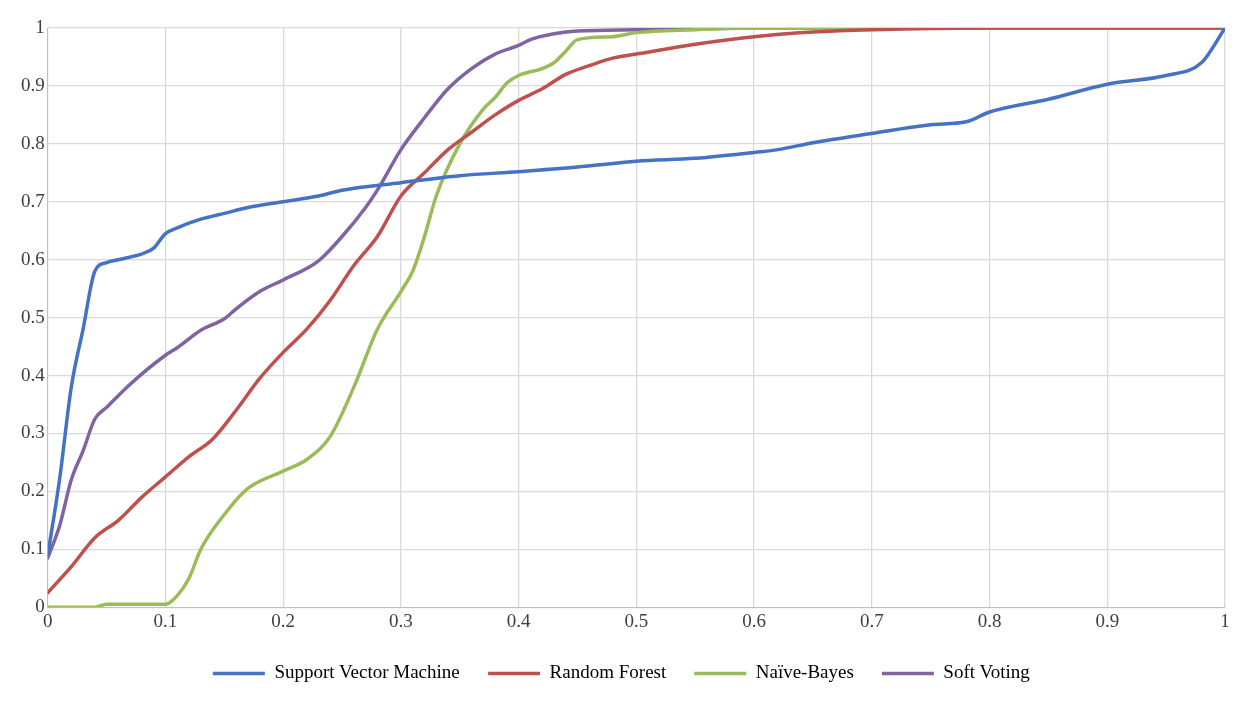  Describe the element at coordinates (636, 620) in the screenshot. I see `x-tick-label: 0.5` at that location.